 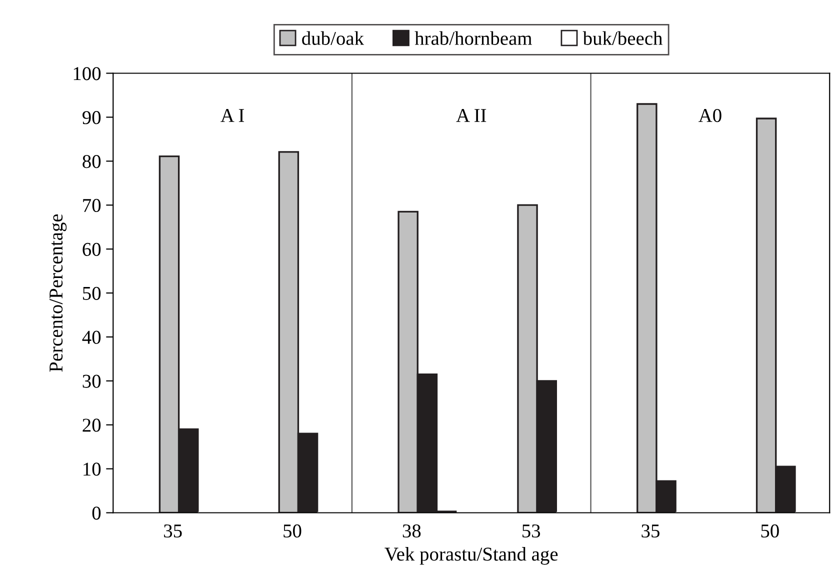 I want to click on y-tick-label: 40, so click(x=91, y=337).